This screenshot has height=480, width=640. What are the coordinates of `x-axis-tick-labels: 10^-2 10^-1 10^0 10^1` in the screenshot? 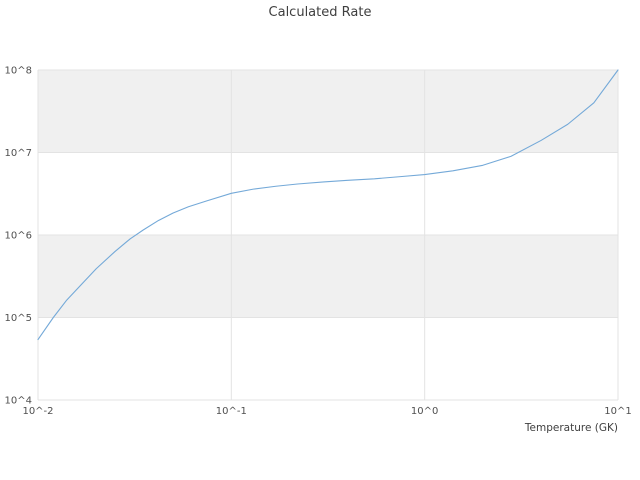 It's located at (326, 411).